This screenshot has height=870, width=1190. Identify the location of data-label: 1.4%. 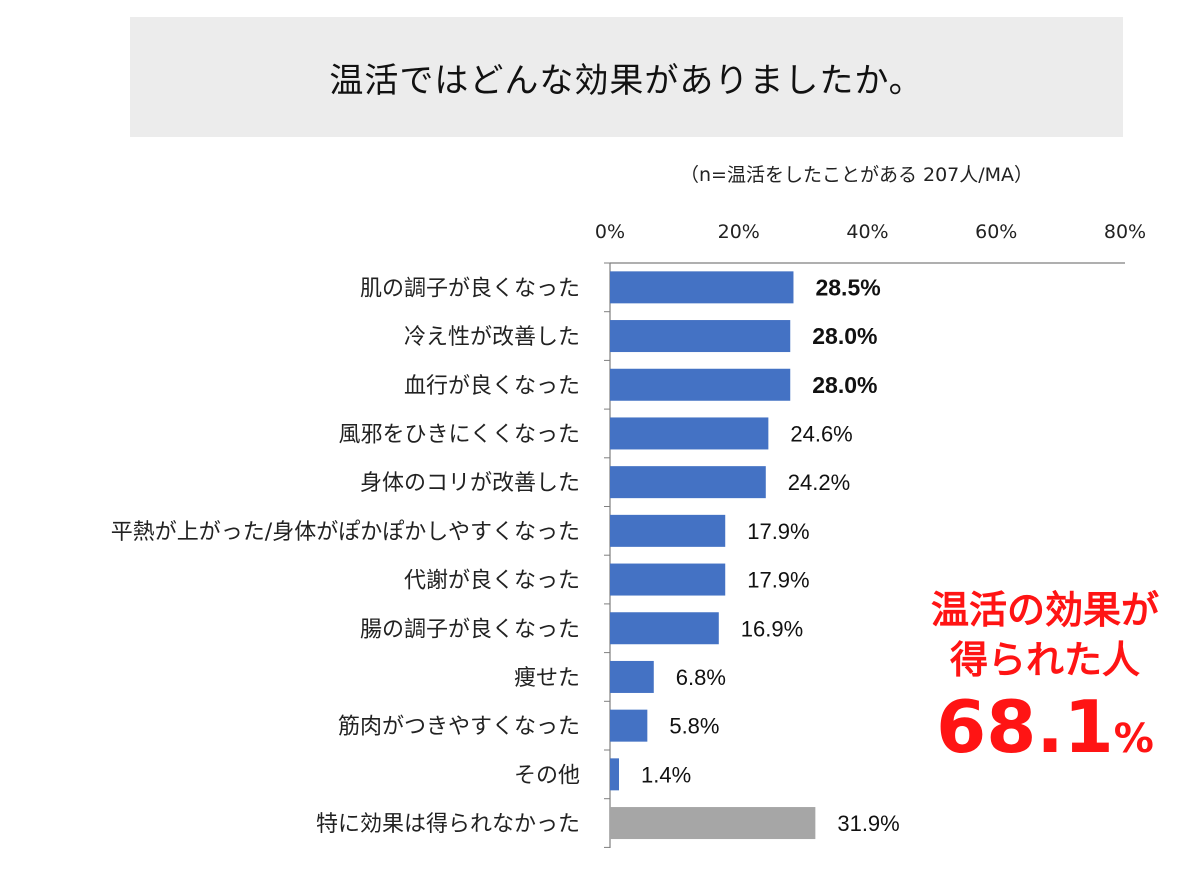
(666, 774).